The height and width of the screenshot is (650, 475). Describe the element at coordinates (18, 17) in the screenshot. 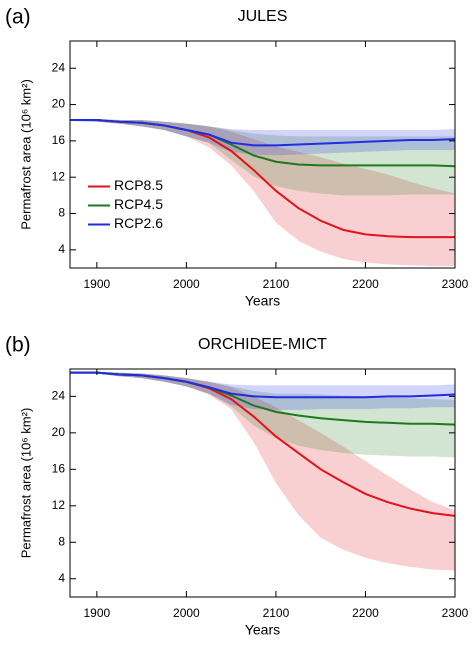

I see `panel-label: (a)` at that location.